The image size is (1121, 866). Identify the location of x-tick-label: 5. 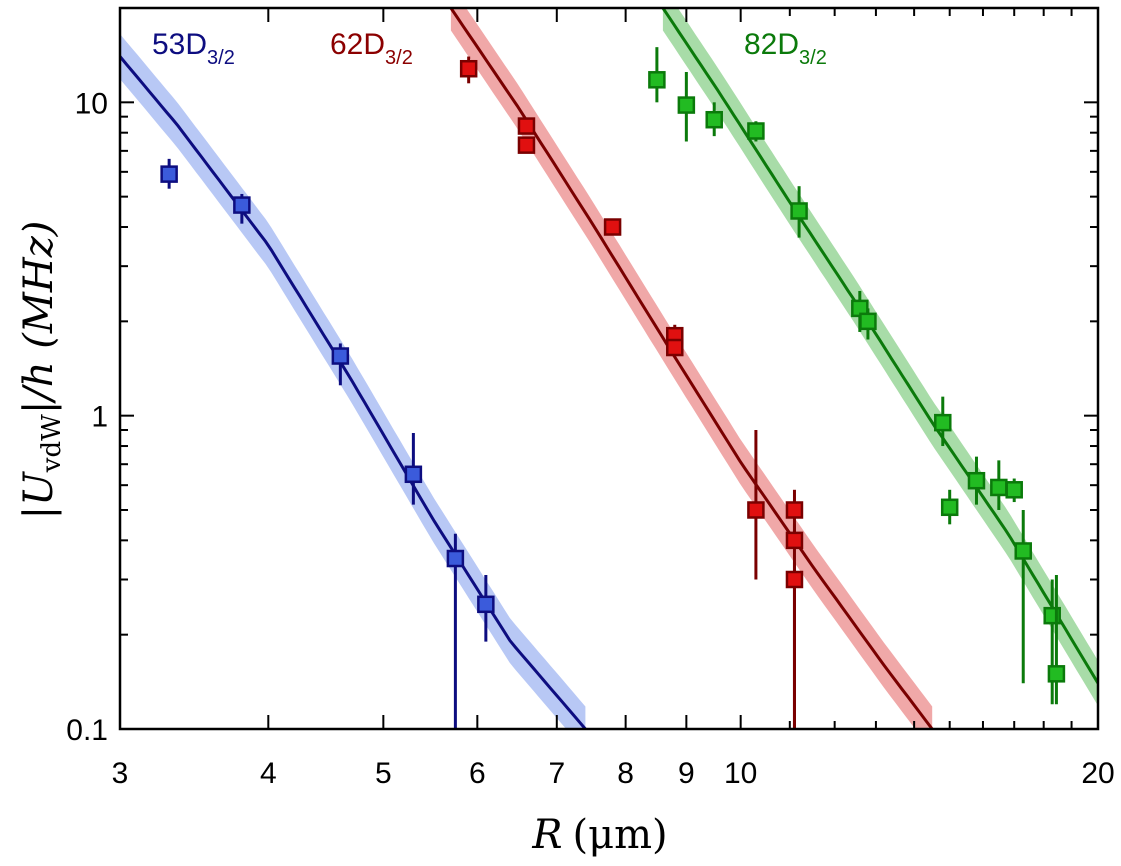
(383, 773).